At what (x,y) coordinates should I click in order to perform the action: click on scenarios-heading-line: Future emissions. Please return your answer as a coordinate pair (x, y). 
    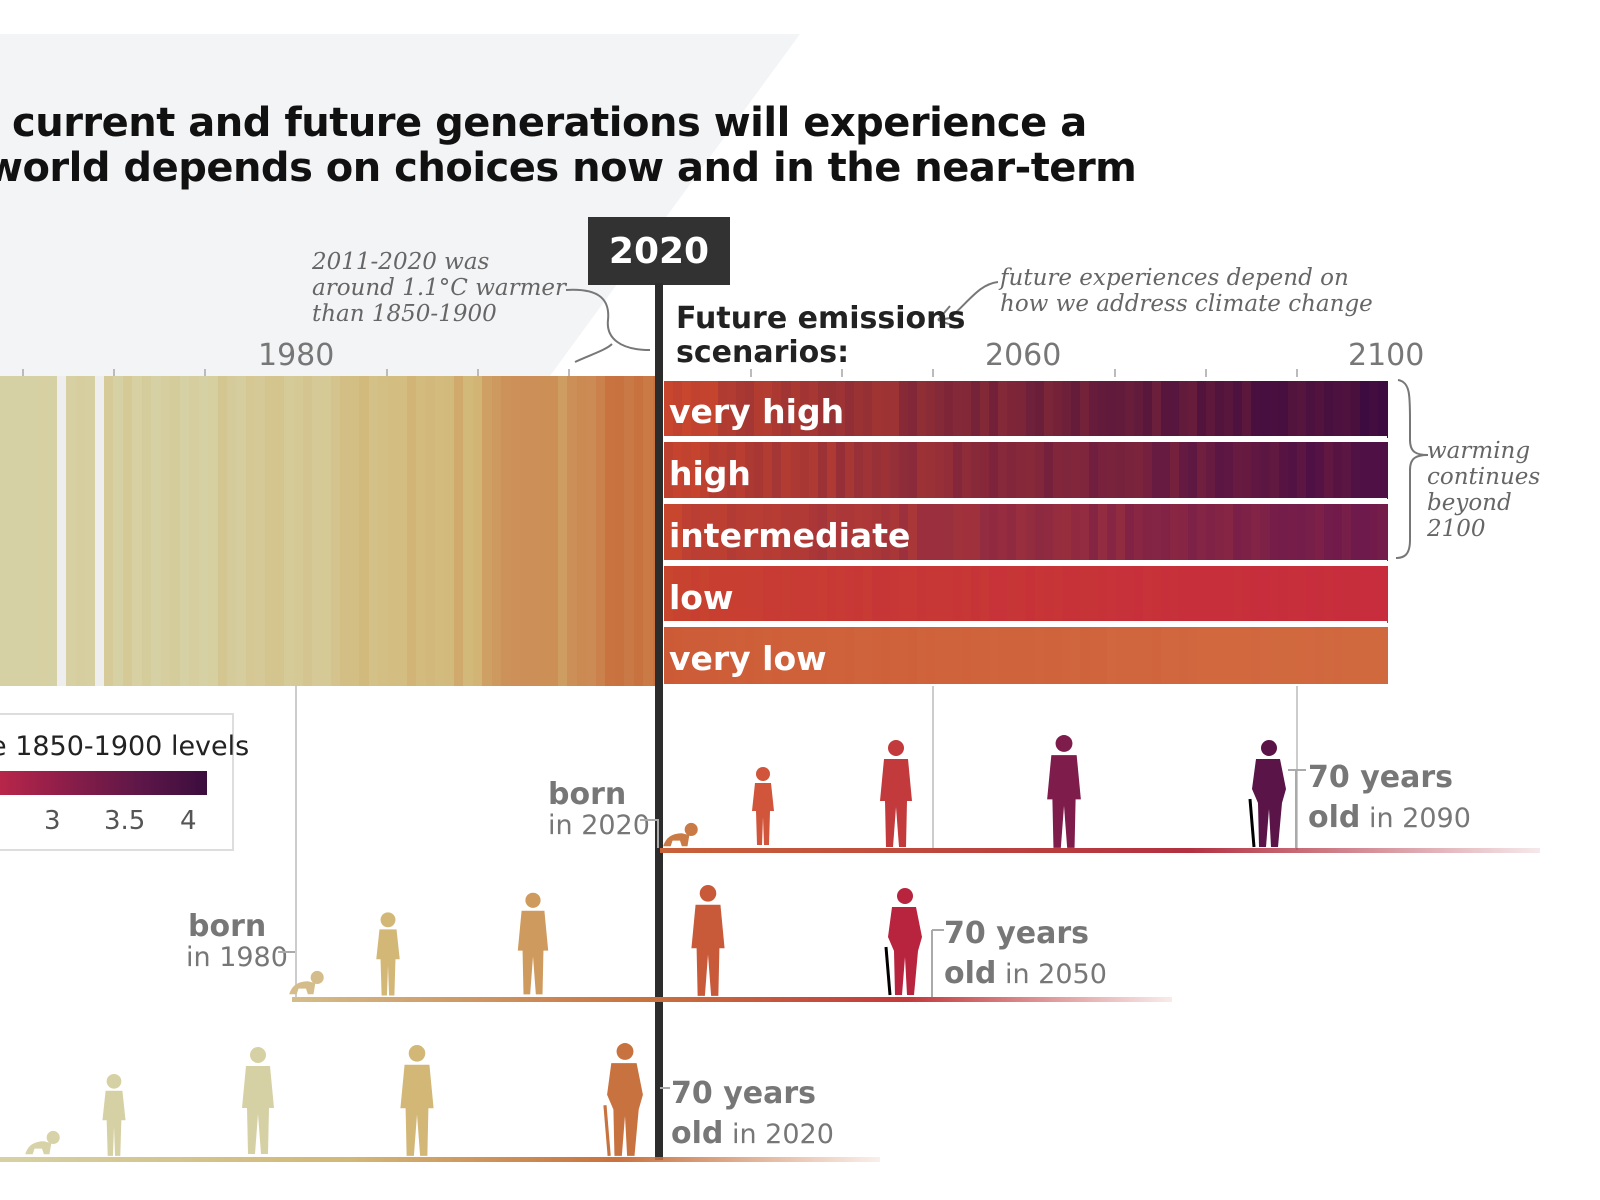
    Looking at the image, I should click on (821, 318).